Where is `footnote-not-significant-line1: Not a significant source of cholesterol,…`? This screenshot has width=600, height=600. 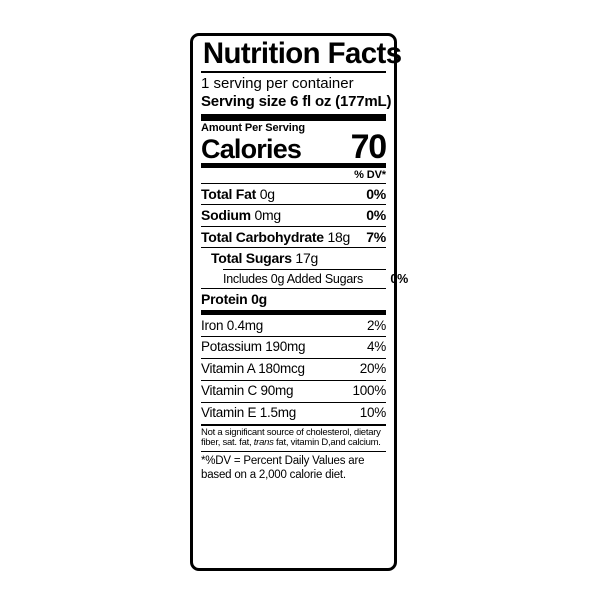 footnote-not-significant-line1: Not a significant source of cholesterol,… is located at coordinates (291, 432).